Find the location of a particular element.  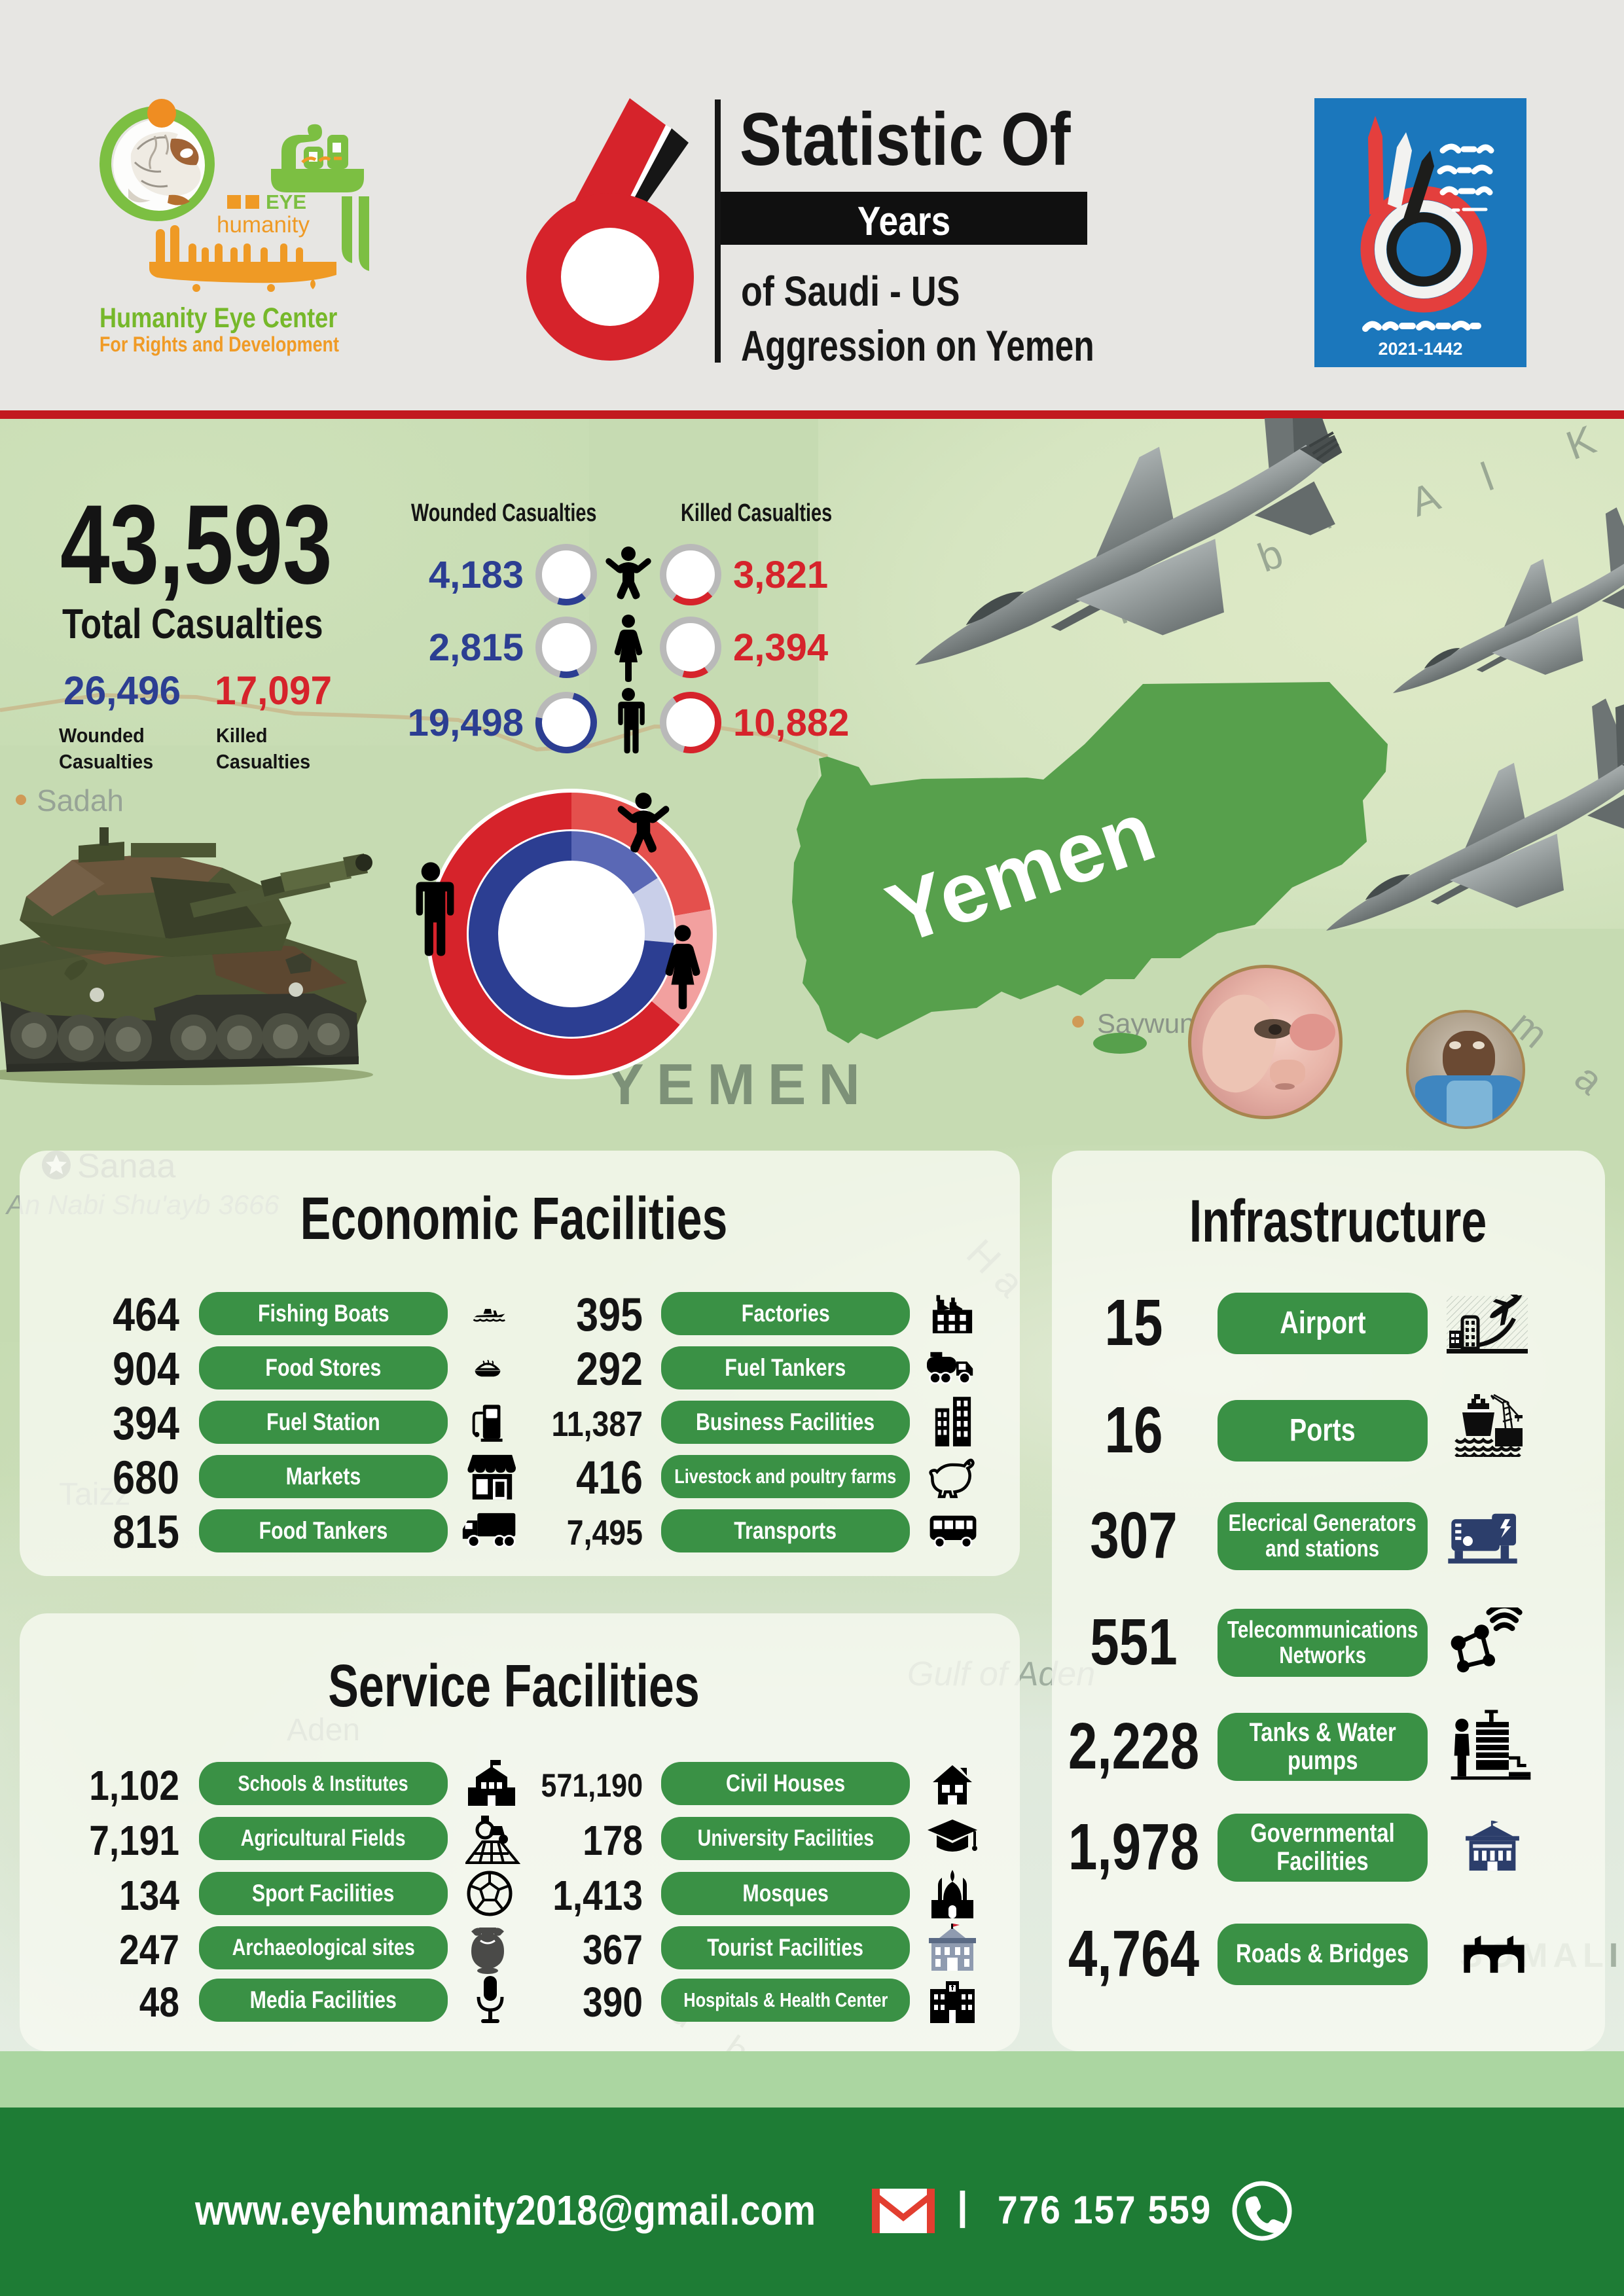

svg-text: EYE is located at coordinates (286, 201).